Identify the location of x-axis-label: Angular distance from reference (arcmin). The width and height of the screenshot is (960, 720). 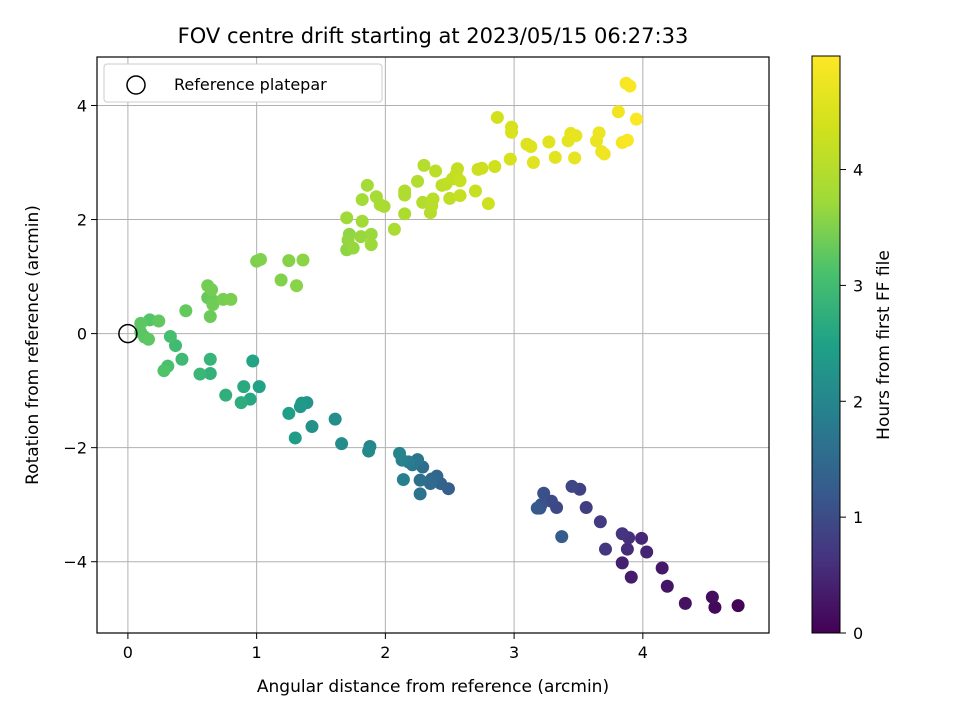
(433, 687).